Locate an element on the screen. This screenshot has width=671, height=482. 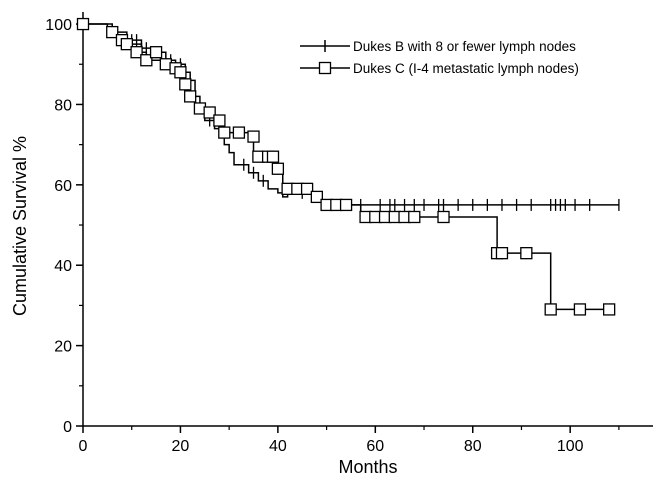
legend-label-dukes-c: Dukes C (I-4 metastatic lymph nodes) is located at coordinates (466, 68).